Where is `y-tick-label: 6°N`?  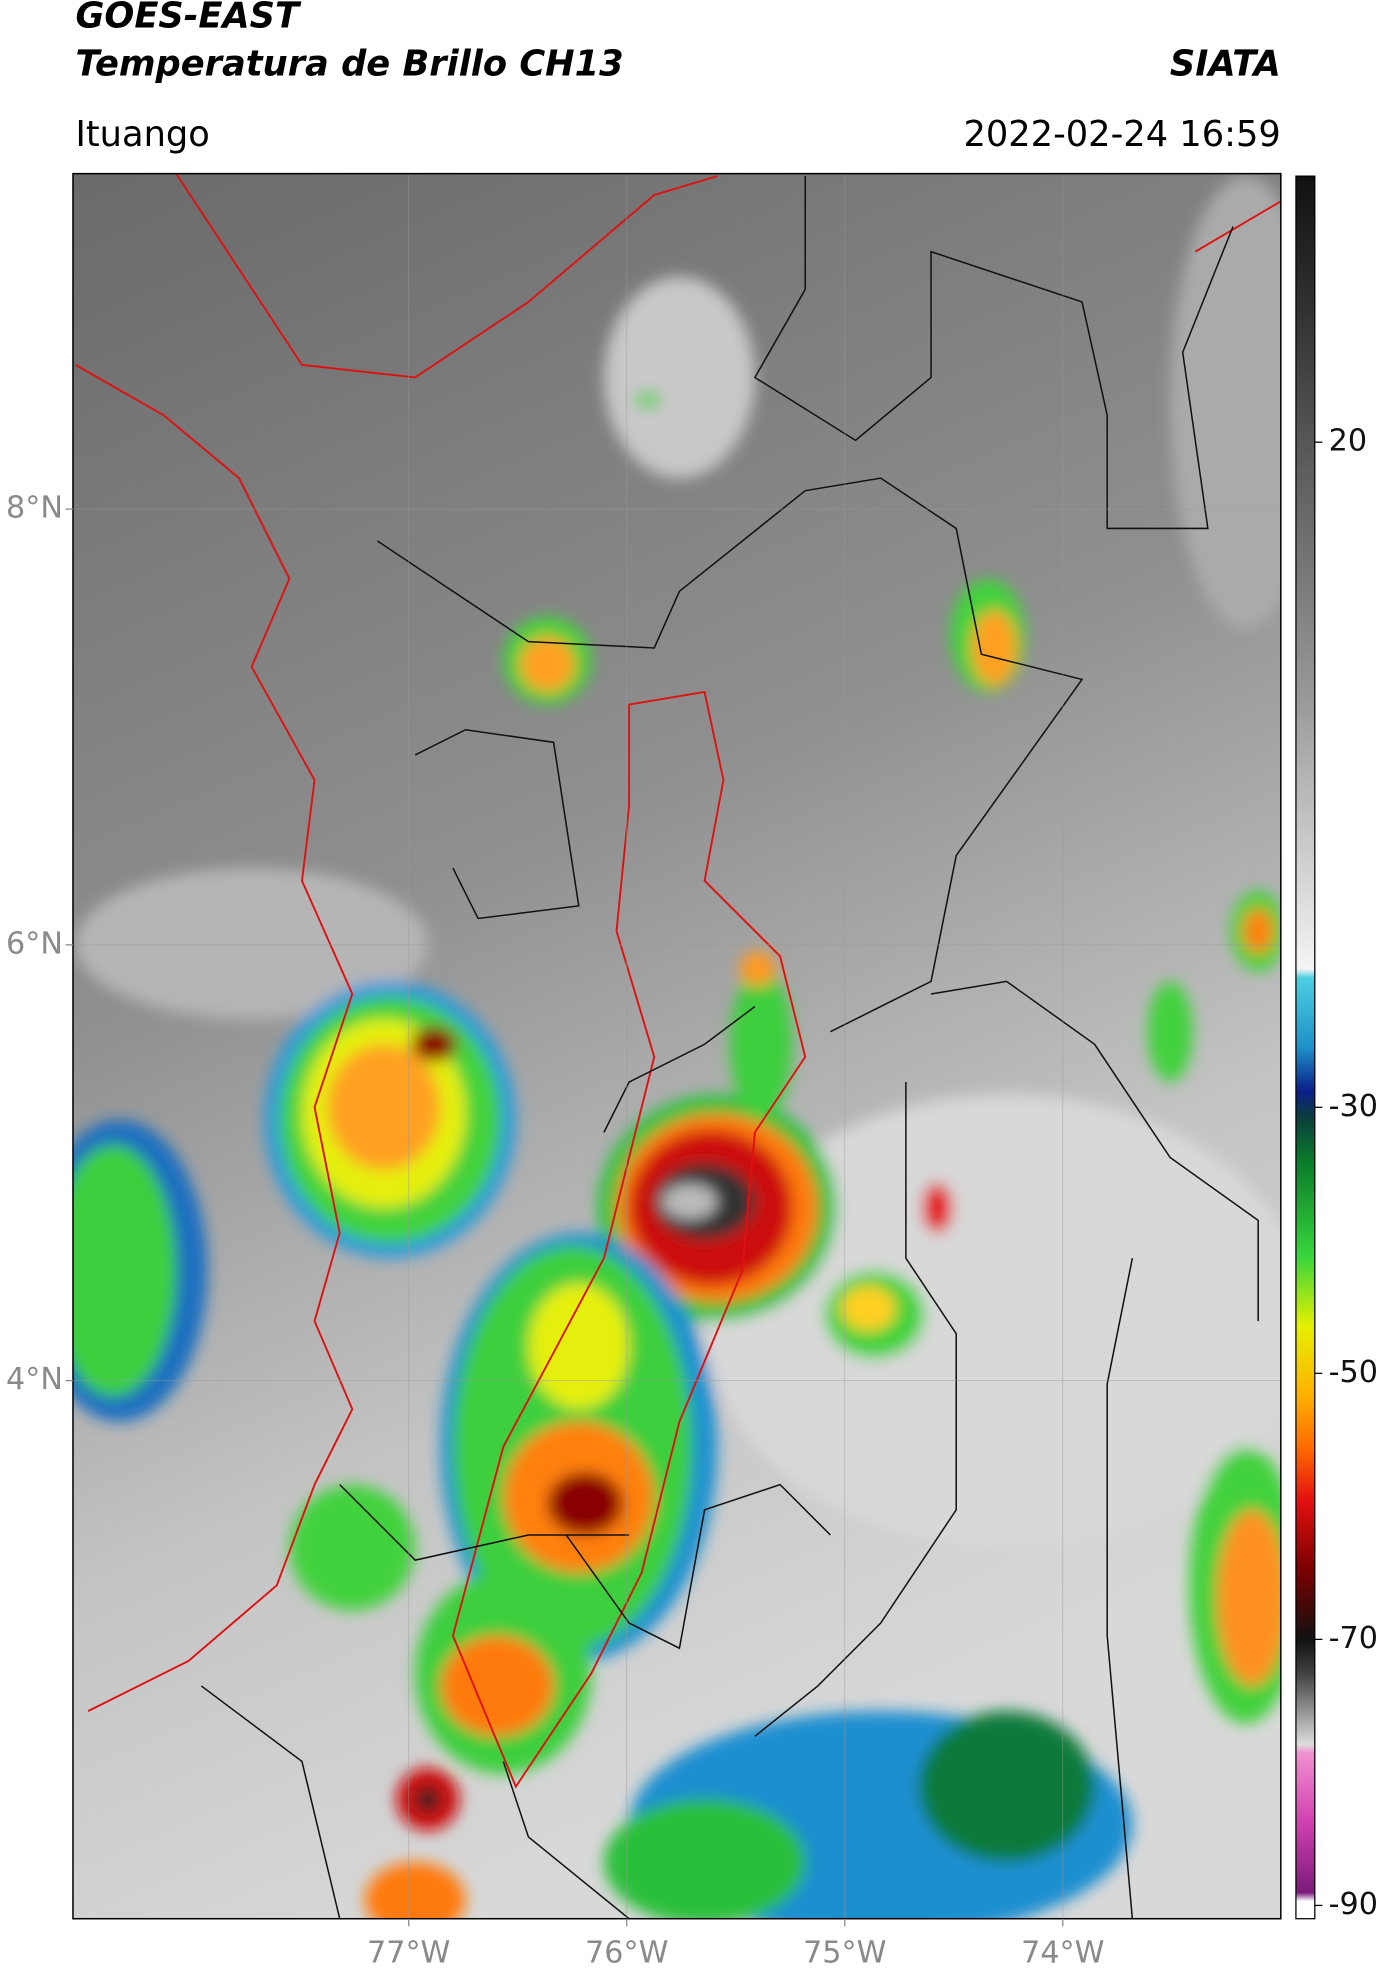 y-tick-label: 6°N is located at coordinates (34, 943).